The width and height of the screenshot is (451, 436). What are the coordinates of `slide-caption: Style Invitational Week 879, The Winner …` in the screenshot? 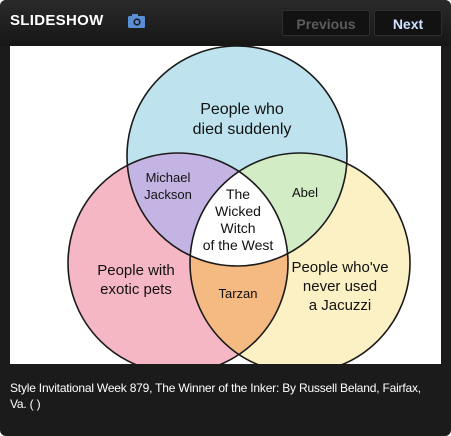 It's located at (215, 396).